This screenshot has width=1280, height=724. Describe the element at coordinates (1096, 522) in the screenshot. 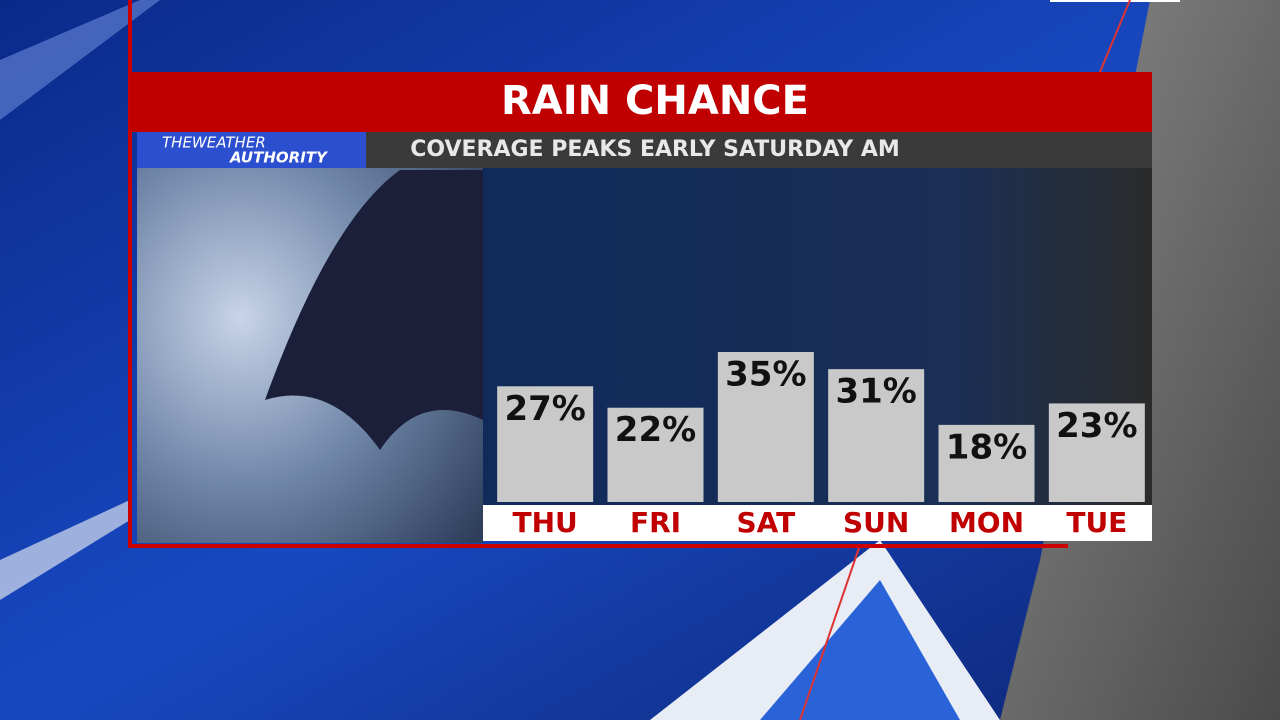

I see `x-tick-label: TUE` at that location.